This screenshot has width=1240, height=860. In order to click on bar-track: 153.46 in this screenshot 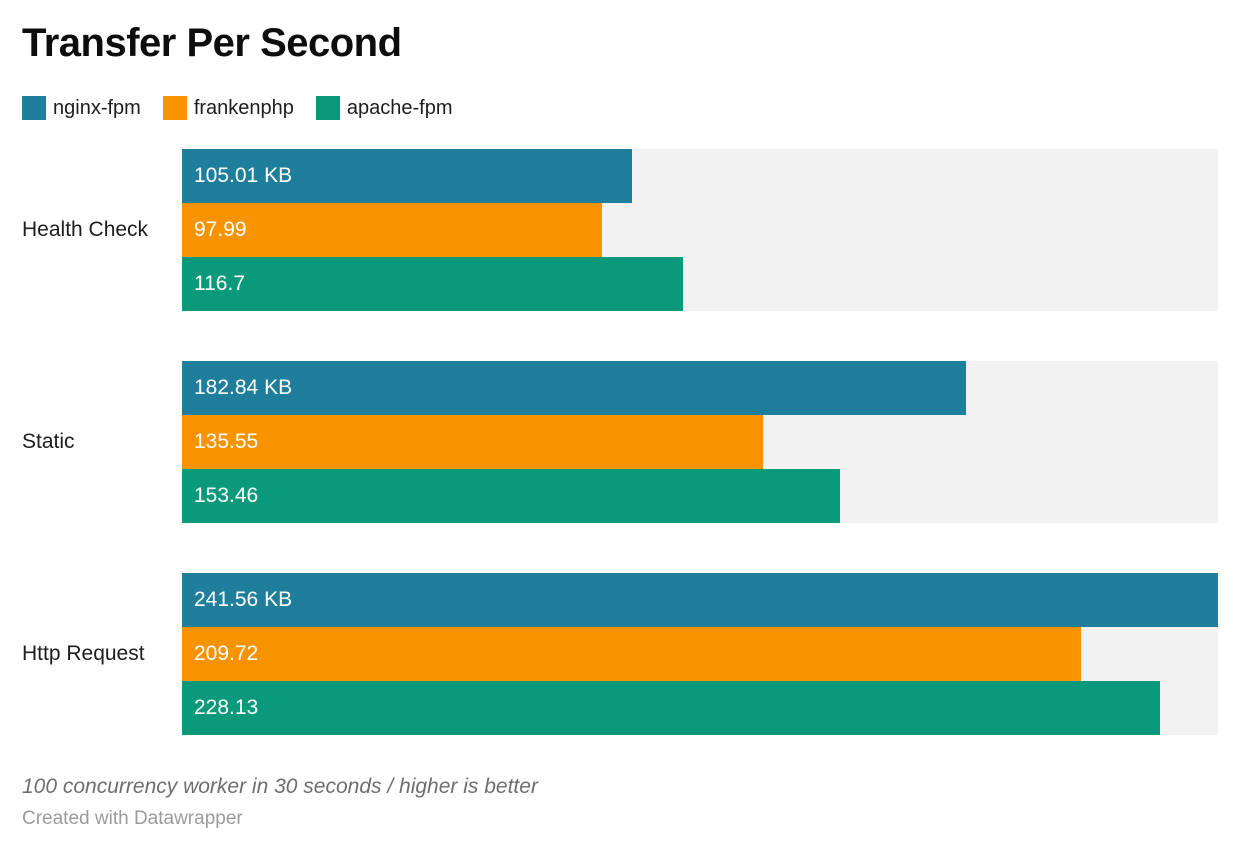, I will do `click(700, 496)`.